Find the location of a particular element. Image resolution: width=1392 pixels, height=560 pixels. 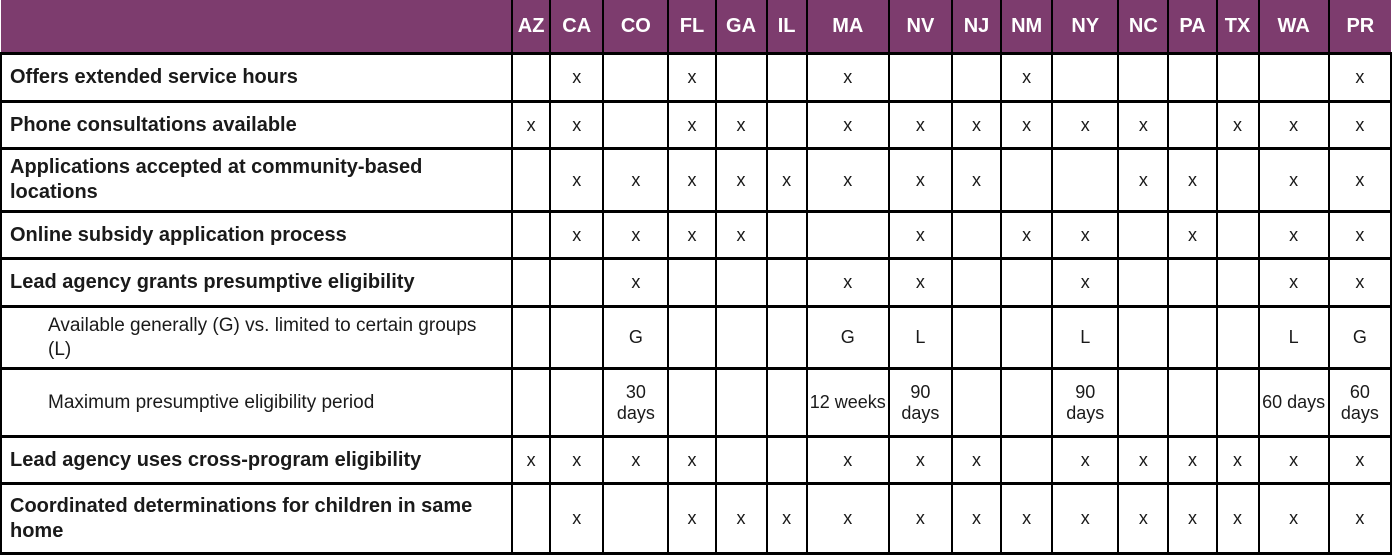

cell-tx: x is located at coordinates (1237, 125).